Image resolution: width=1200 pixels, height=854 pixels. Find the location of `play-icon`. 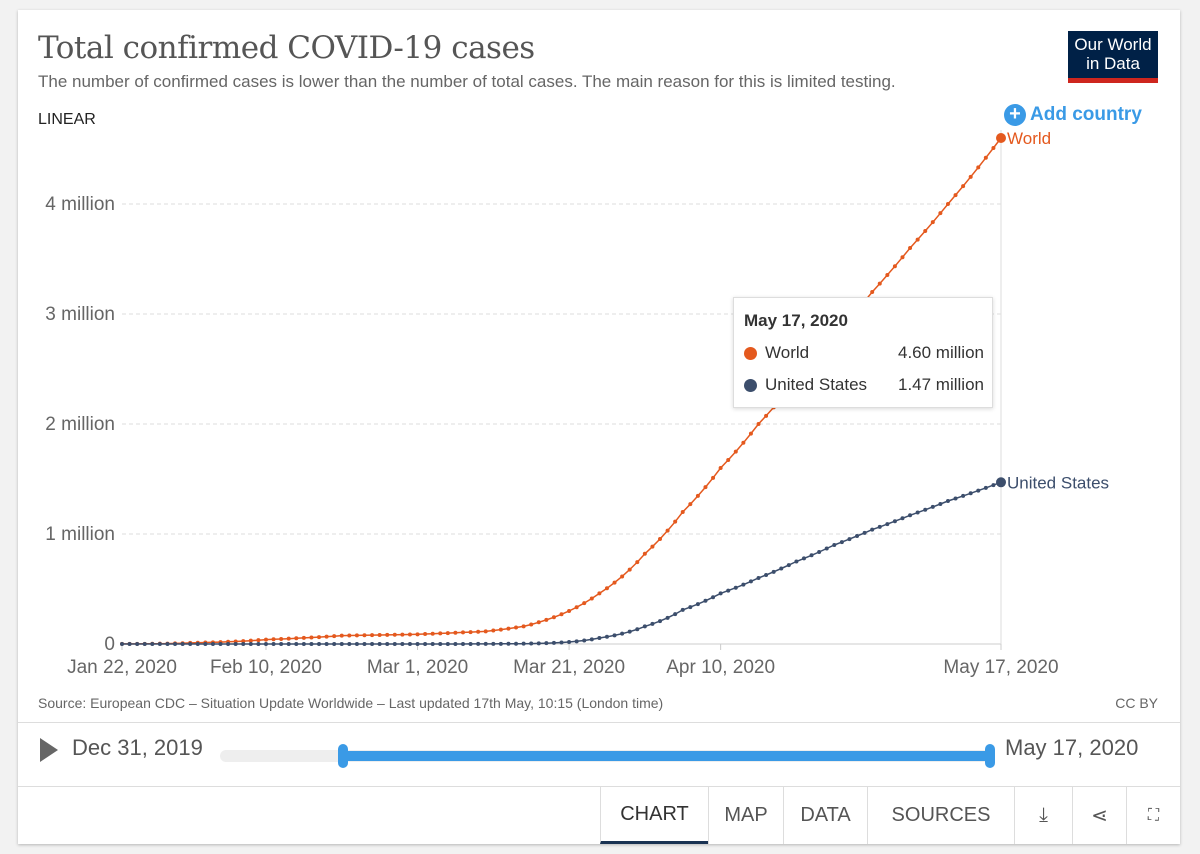

play-icon is located at coordinates (49, 750).